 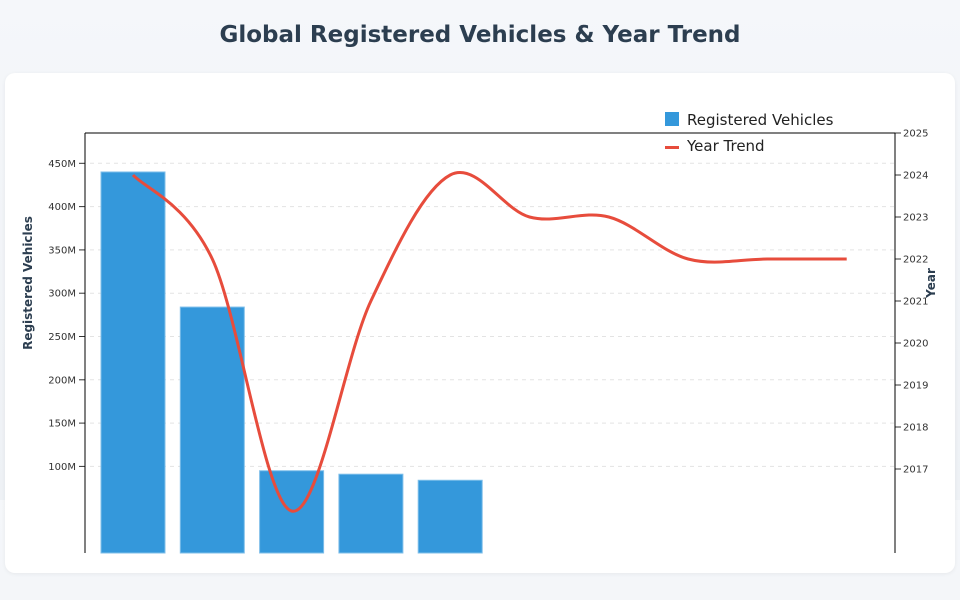 I want to click on legend-bar-swatch, so click(x=672, y=119).